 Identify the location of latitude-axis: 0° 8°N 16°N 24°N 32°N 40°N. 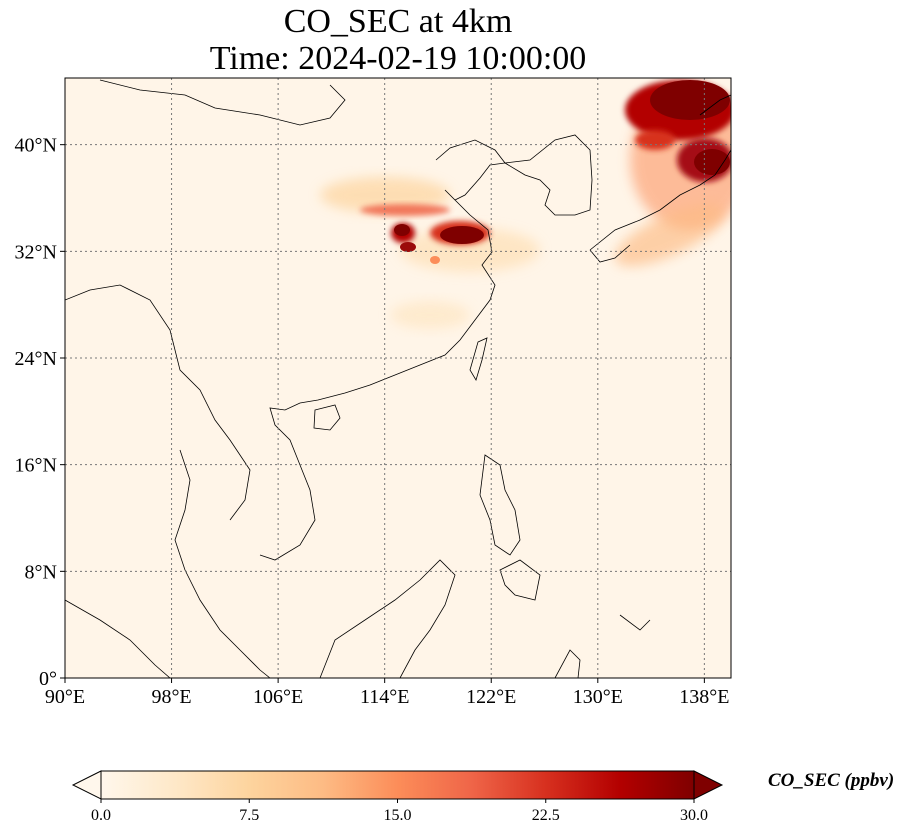
(40, 412).